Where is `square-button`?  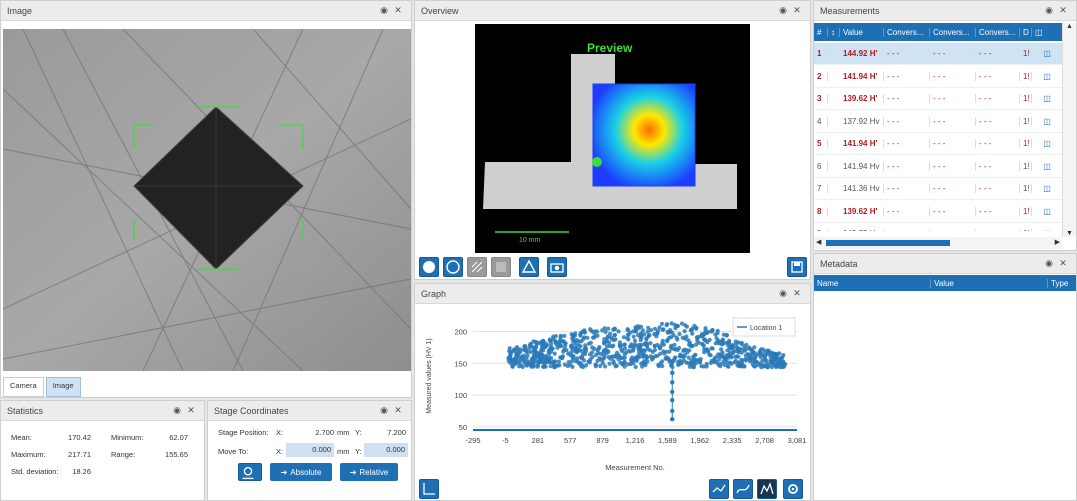 square-button is located at coordinates (501, 267).